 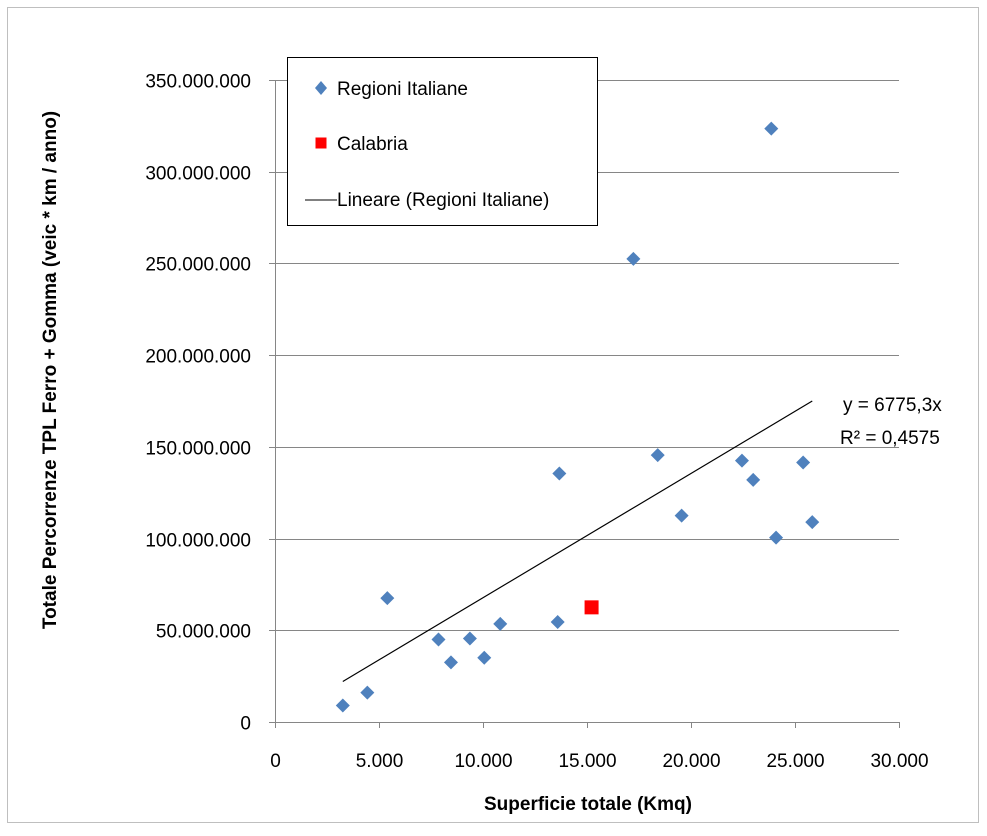 I want to click on x-axis-title: Superficie totale (Kmq), so click(x=588, y=804).